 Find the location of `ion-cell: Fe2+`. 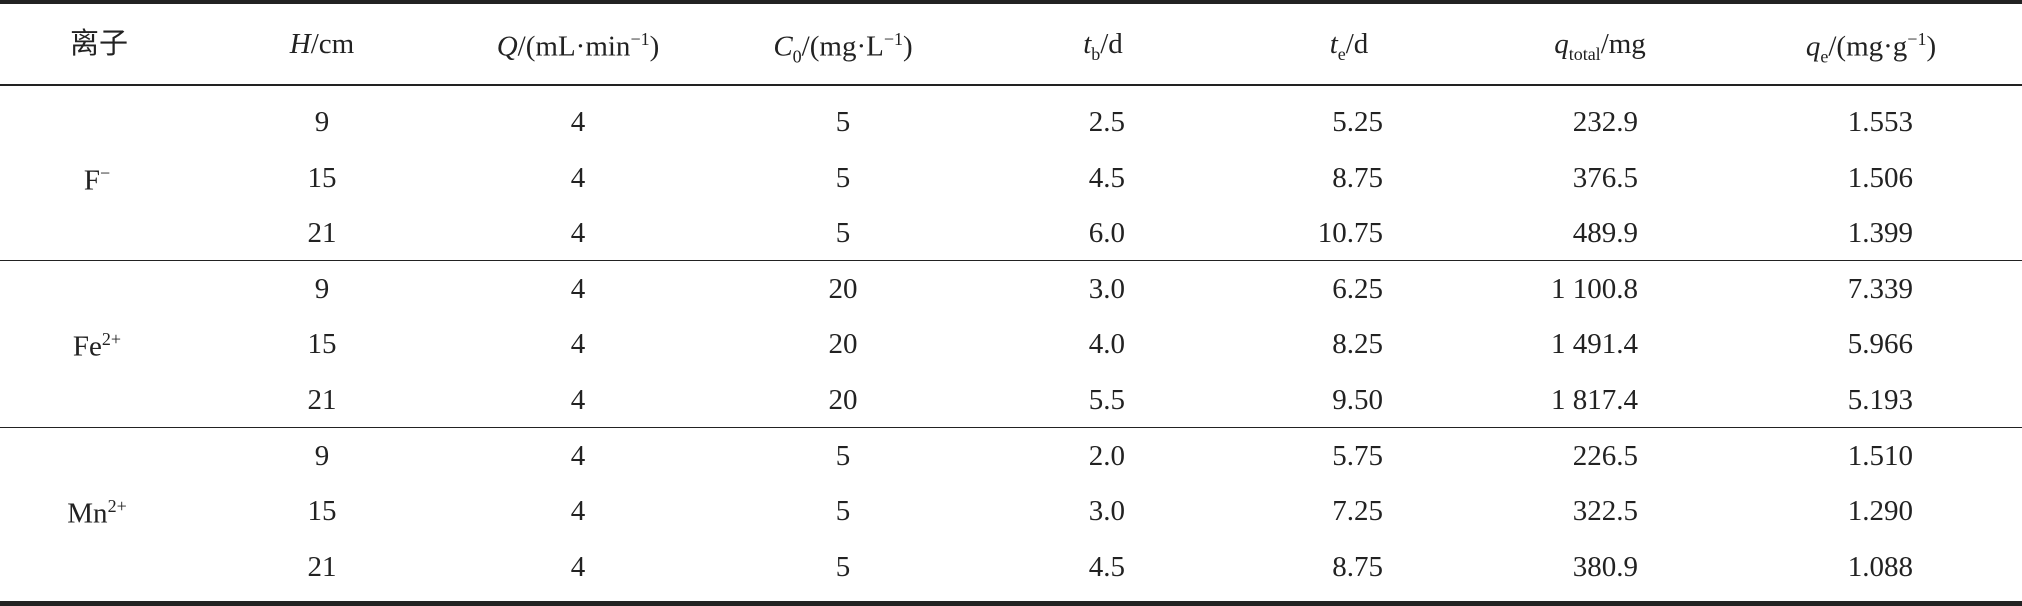

ion-cell: Fe2+ is located at coordinates (97, 346).